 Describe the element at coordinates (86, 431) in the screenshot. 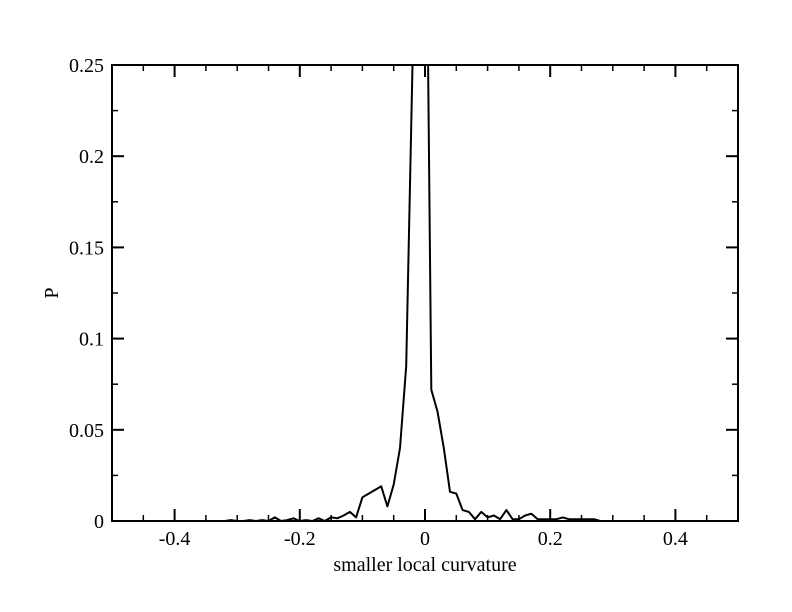

I see `y-tick-label: 0.05` at that location.